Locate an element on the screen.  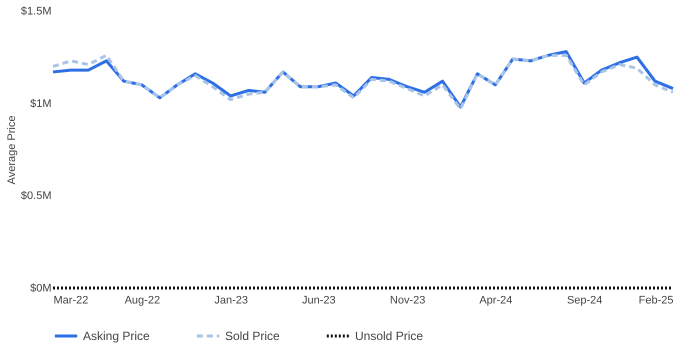
legend-label: Unsold Price is located at coordinates (389, 336).